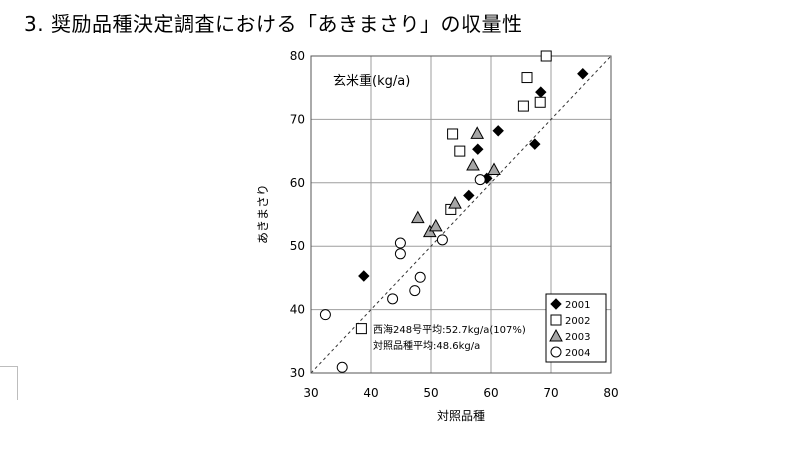  What do you see at coordinates (297, 214) in the screenshot?
I see `y-axis-ticks: 30 40 50 60 70 80` at bounding box center [297, 214].